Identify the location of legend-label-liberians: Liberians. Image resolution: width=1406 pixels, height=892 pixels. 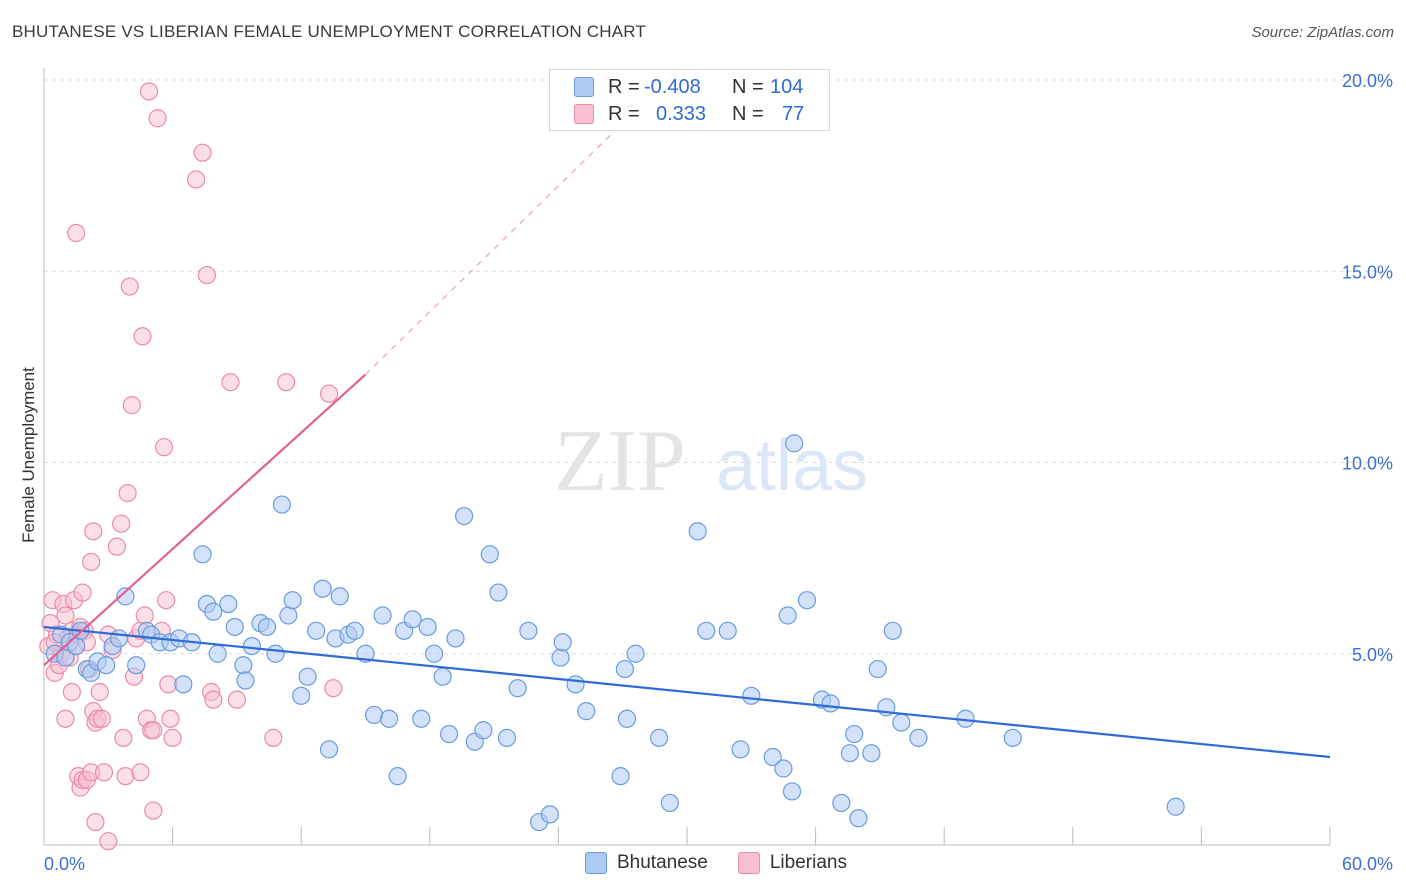
(808, 862).